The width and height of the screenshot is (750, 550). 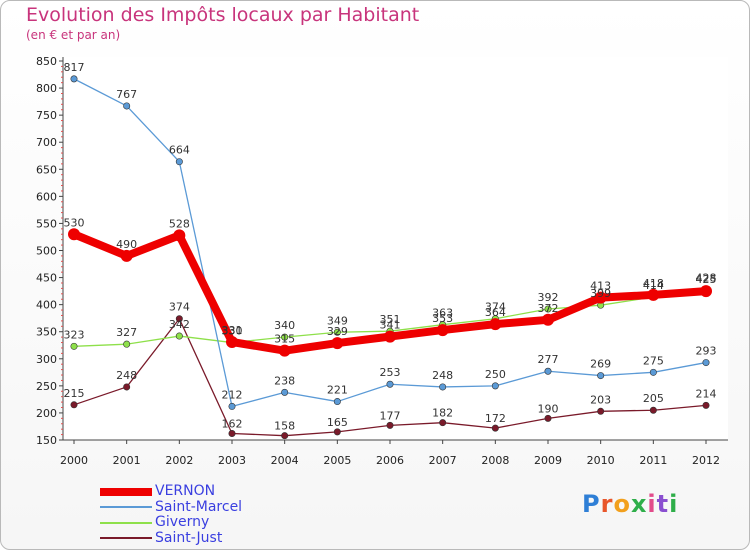 What do you see at coordinates (189, 537) in the screenshot?
I see `legend-label: Saint-Just` at bounding box center [189, 537].